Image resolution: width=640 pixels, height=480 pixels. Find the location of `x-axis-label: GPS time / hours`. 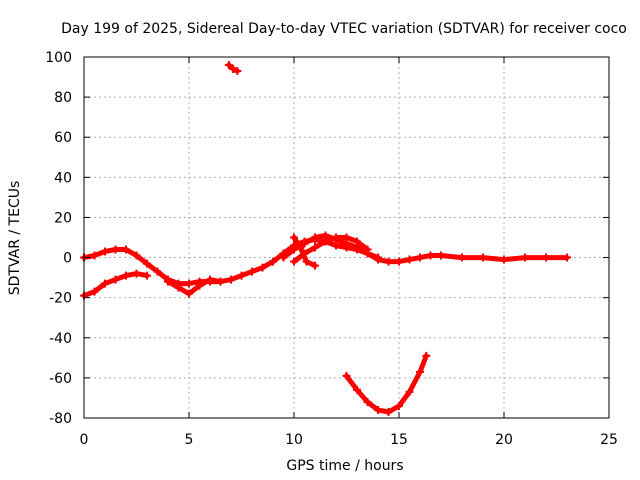

x-axis-label: GPS time / hours is located at coordinates (344, 466).